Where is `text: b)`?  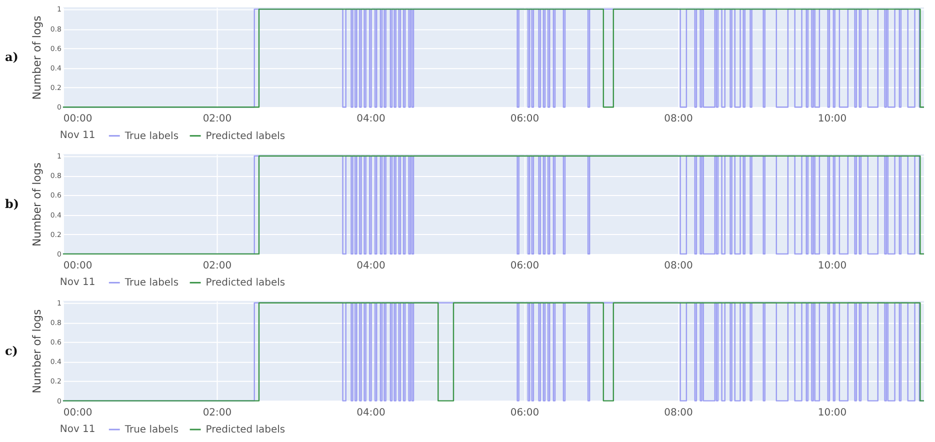 text: b) is located at coordinates (12, 204).